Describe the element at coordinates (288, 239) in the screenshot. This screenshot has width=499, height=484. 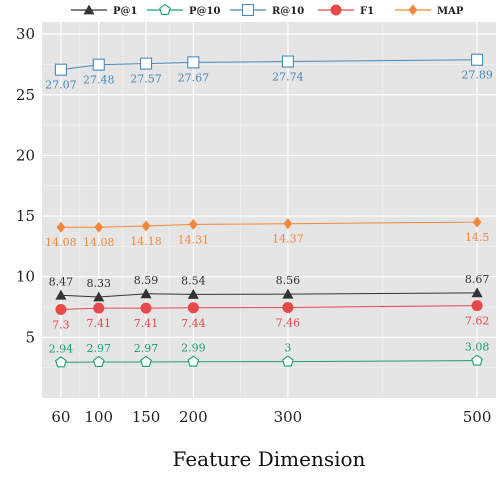
I see `data-label-map: 14.37` at that location.